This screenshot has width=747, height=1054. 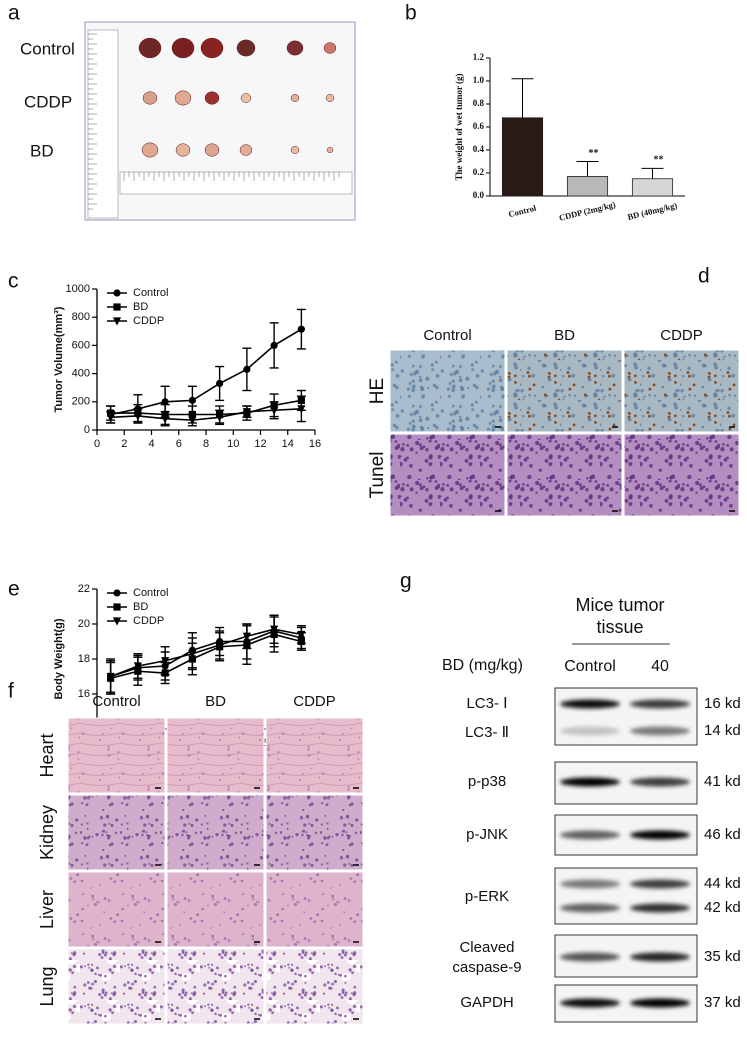 What do you see at coordinates (260, 444) in the screenshot?
I see `x-tick-label: 12` at bounding box center [260, 444].